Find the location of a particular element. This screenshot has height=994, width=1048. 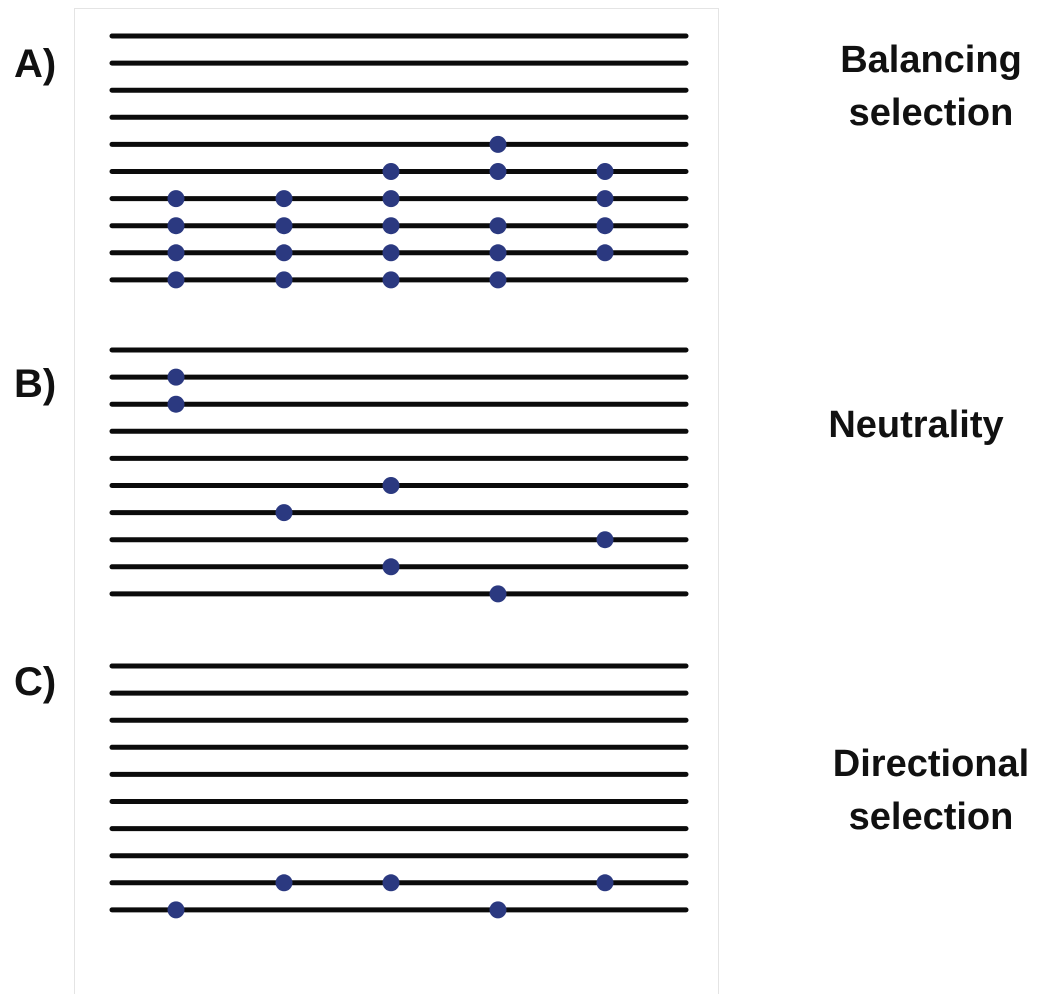

panel-c-variant-dots is located at coordinates (390, 896).